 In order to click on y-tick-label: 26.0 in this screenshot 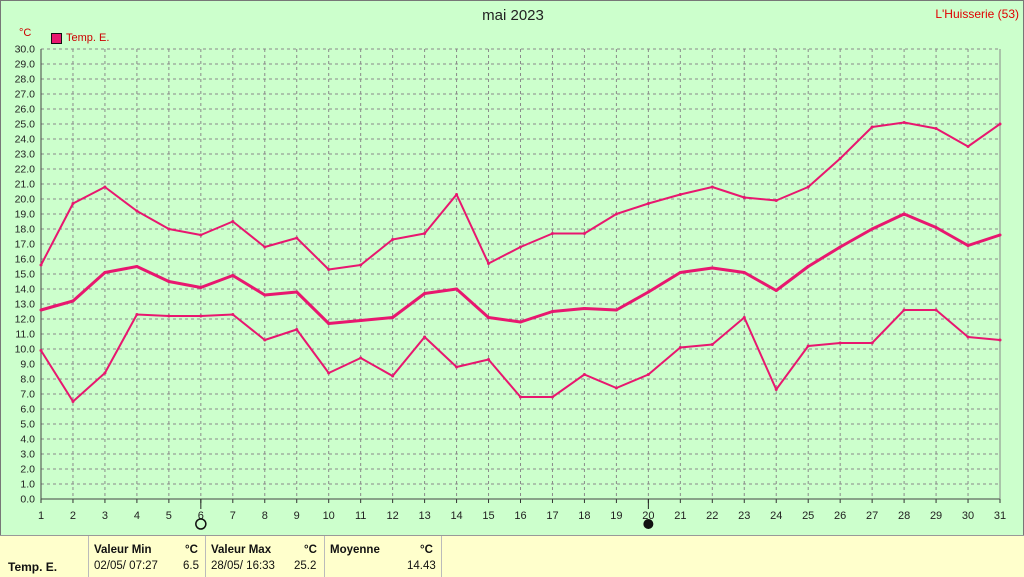, I will do `click(25, 110)`.